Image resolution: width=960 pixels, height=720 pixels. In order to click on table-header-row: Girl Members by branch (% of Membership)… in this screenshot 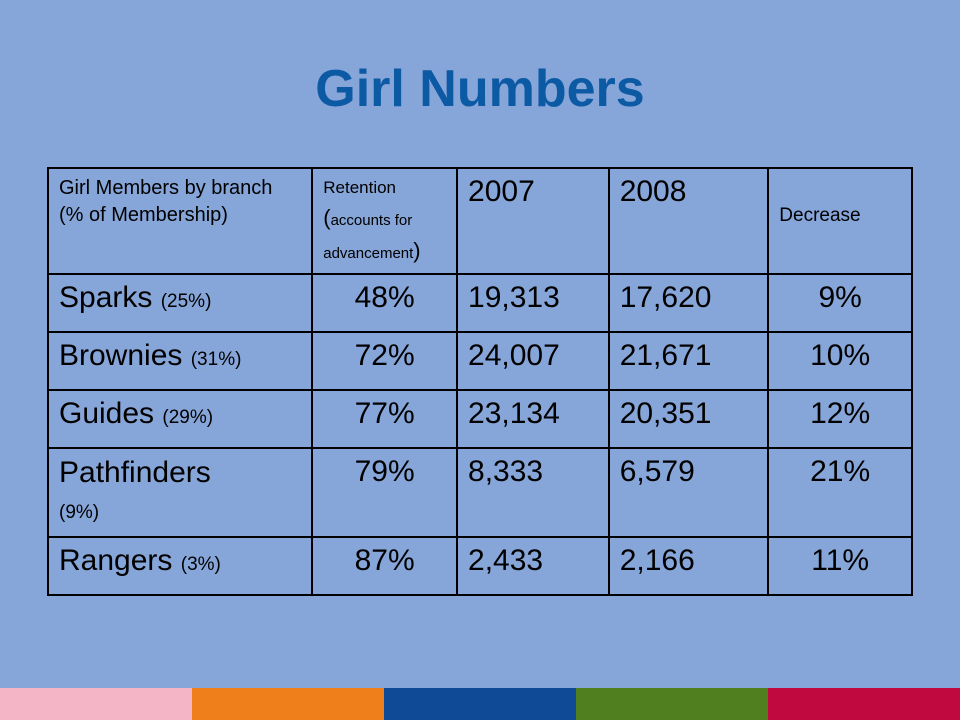, I will do `click(479, 221)`.